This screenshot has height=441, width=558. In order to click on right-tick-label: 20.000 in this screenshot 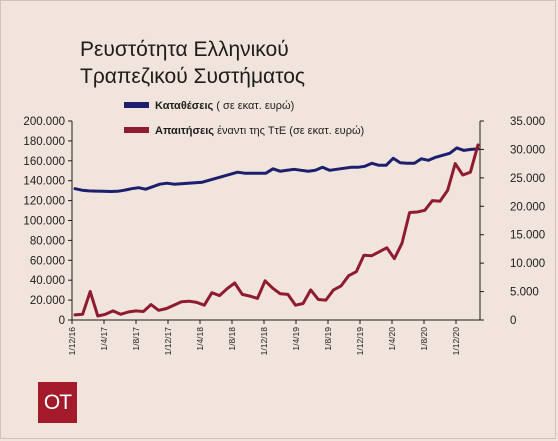, I will do `click(527, 207)`.